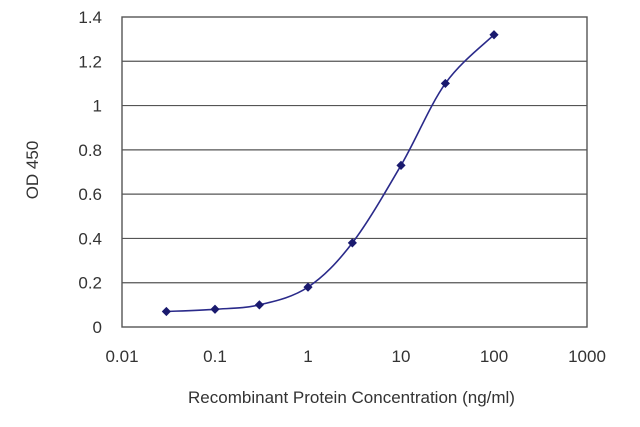 This screenshot has width=640, height=427. Describe the element at coordinates (121, 356) in the screenshot. I see `x-tick-label: 0.01` at that location.